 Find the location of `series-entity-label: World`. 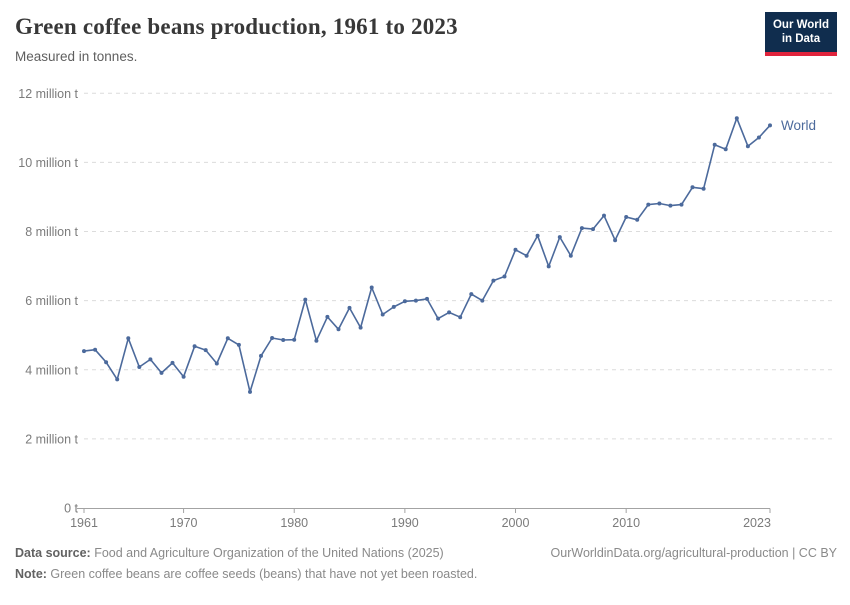

series-entity-label: World is located at coordinates (798, 125).